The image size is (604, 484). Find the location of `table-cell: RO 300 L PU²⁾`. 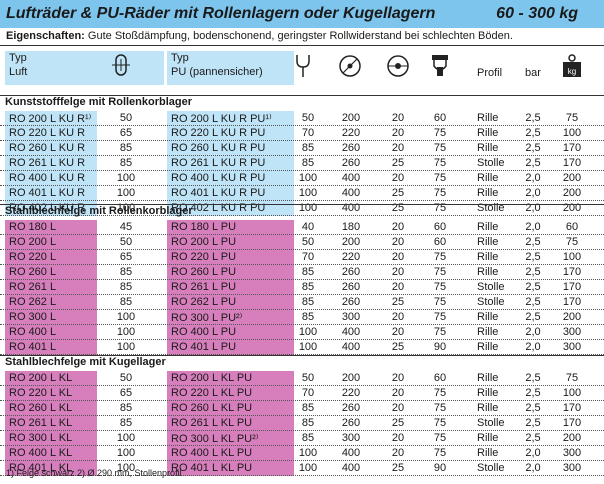

table-cell: RO 300 L PU²⁾ is located at coordinates (207, 318).